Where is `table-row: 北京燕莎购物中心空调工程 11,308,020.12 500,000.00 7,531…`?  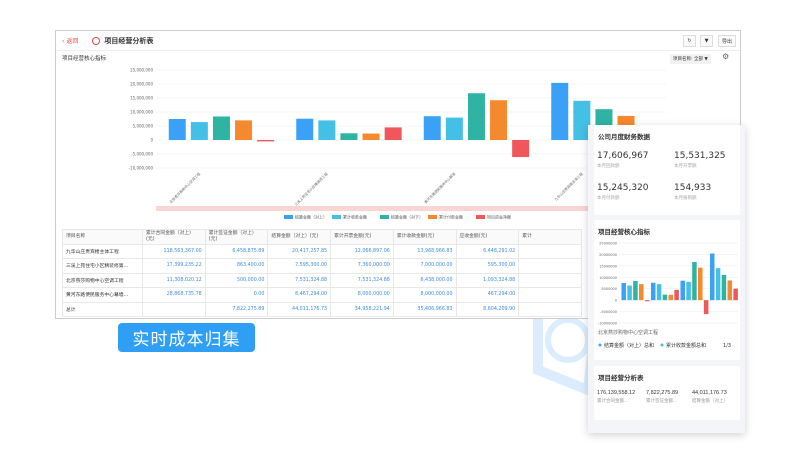
table-row: 北京燕莎购物中心空调工程 11,308,020.12 500,000.00 7,531… is located at coordinates (322, 280).